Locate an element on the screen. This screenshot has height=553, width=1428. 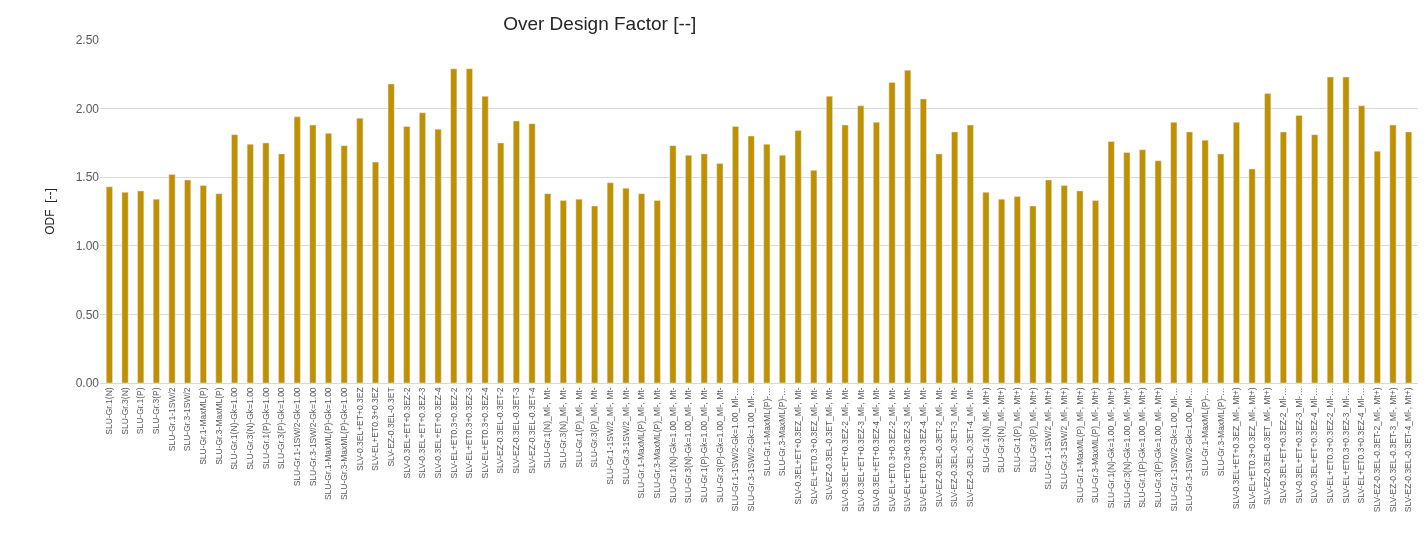
y-tick-label: 2.00 is located at coordinates (87, 108).